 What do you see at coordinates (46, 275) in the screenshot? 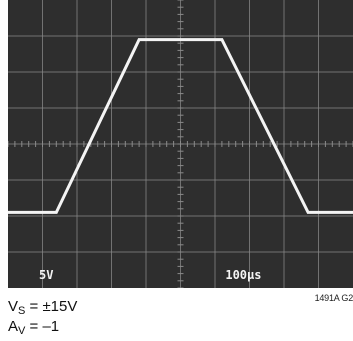
I see `vertical-scale-label: 5V` at bounding box center [46, 275].